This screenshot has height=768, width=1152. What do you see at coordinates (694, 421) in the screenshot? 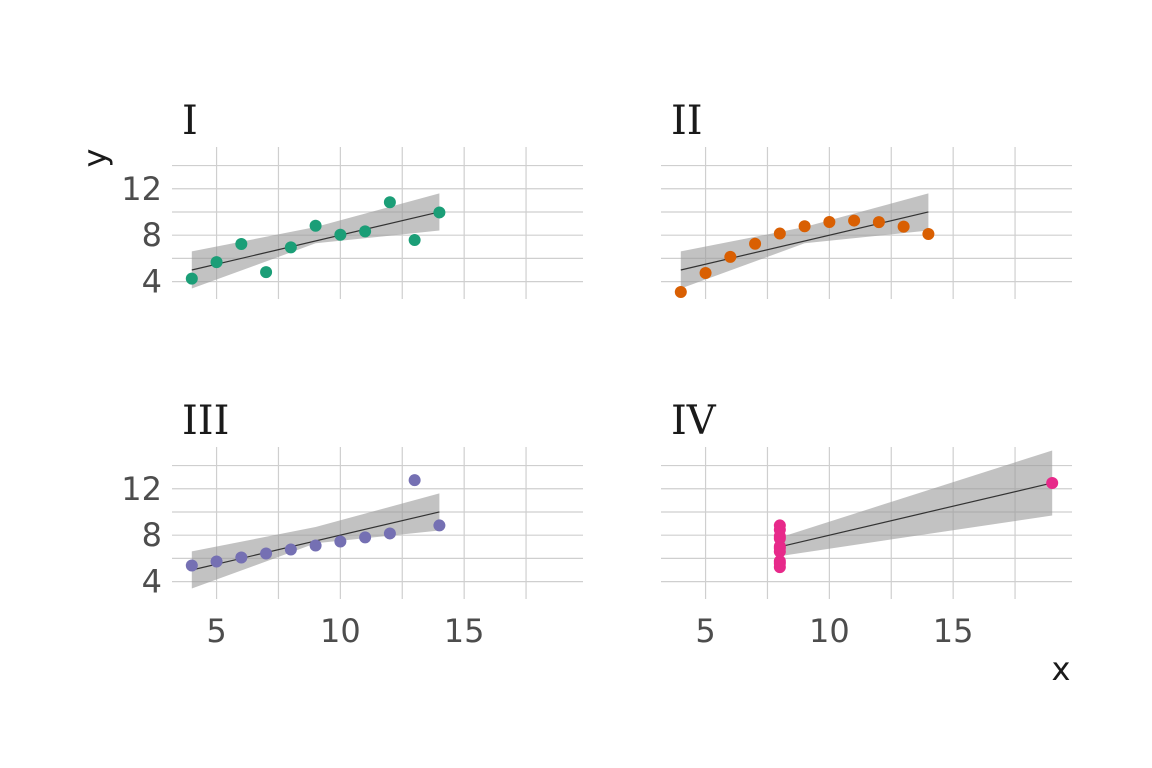
I see `panel-title: IV` at bounding box center [694, 421].